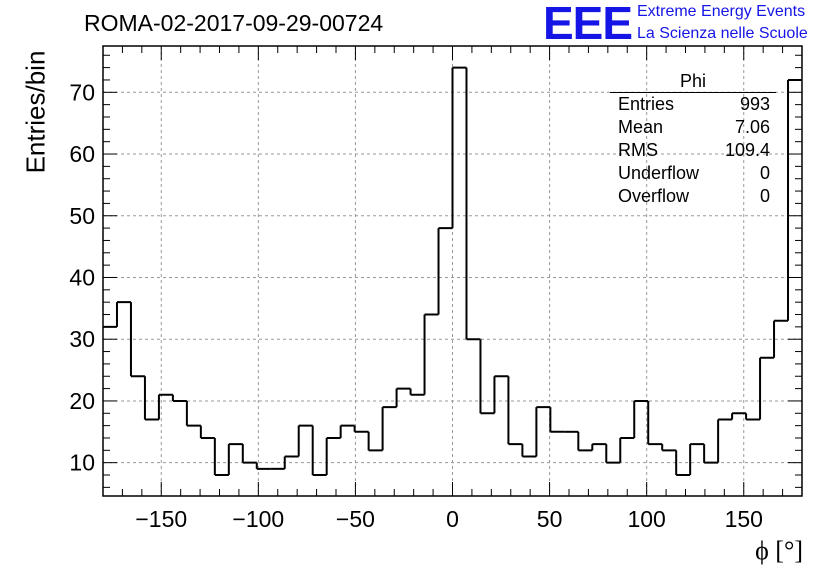 This screenshot has height=572, width=836. Describe the element at coordinates (693, 150) in the screenshot. I see `stats-row-rms: RMS 109.4` at that location.